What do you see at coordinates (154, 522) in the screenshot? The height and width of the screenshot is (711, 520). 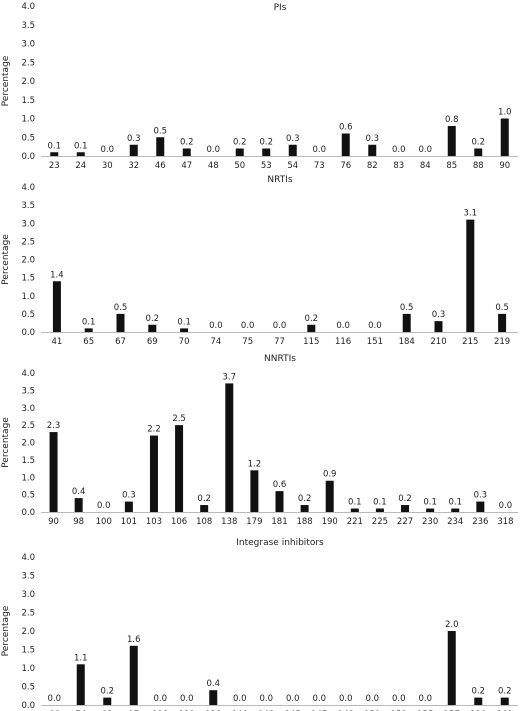 I see `x-tick-label: 103` at bounding box center [154, 522].